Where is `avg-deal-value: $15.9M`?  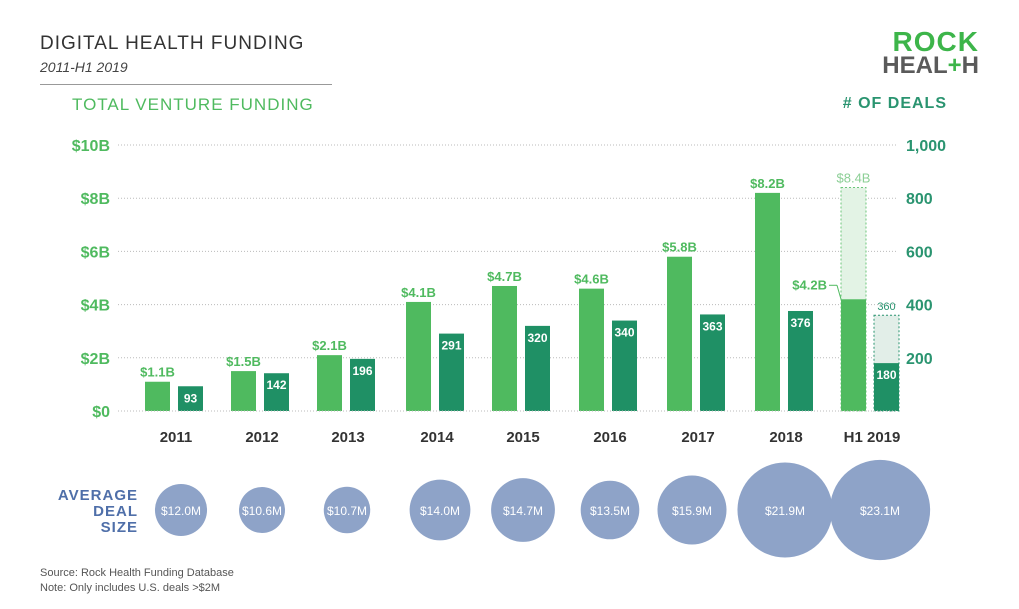
avg-deal-value: $15.9M is located at coordinates (692, 511).